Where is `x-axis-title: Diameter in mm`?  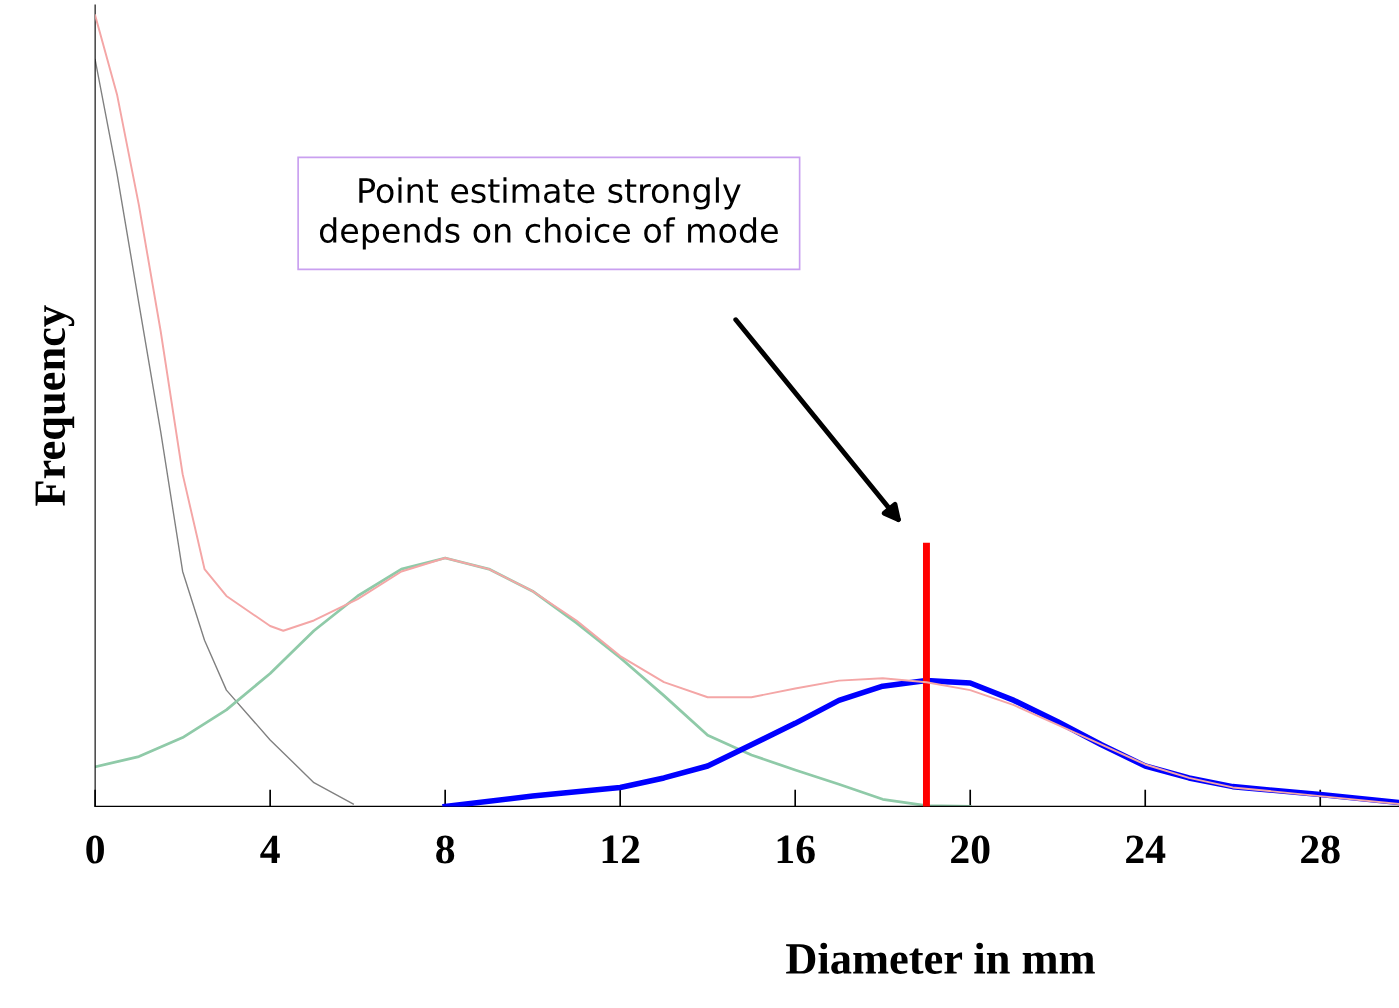
x-axis-title: Diameter in mm is located at coordinates (940, 958).